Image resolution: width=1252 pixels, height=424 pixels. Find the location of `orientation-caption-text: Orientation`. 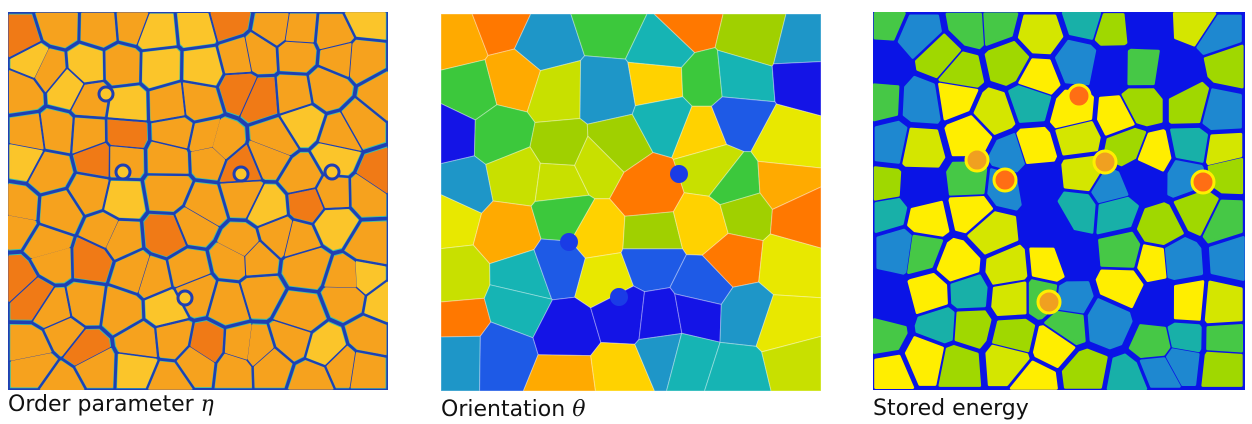

orientation-caption-text: Orientation is located at coordinates (503, 409).